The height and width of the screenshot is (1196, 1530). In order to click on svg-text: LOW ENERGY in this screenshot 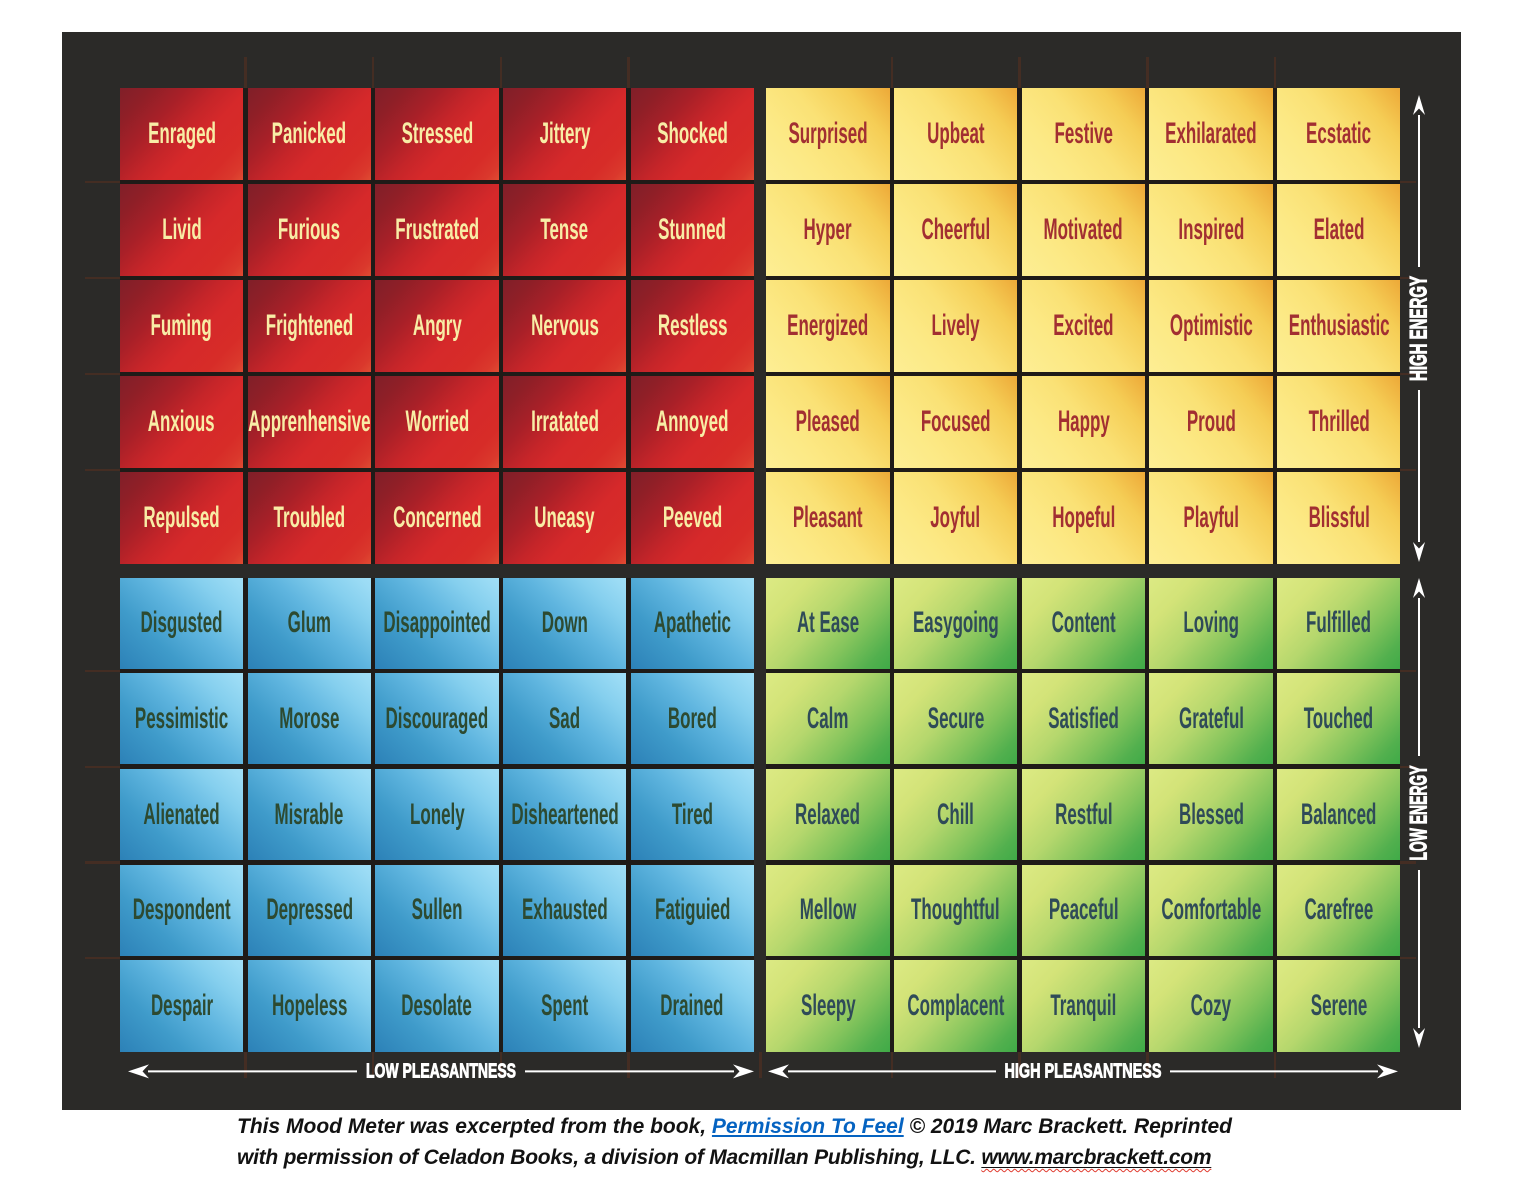, I will do `click(1419, 813)`.